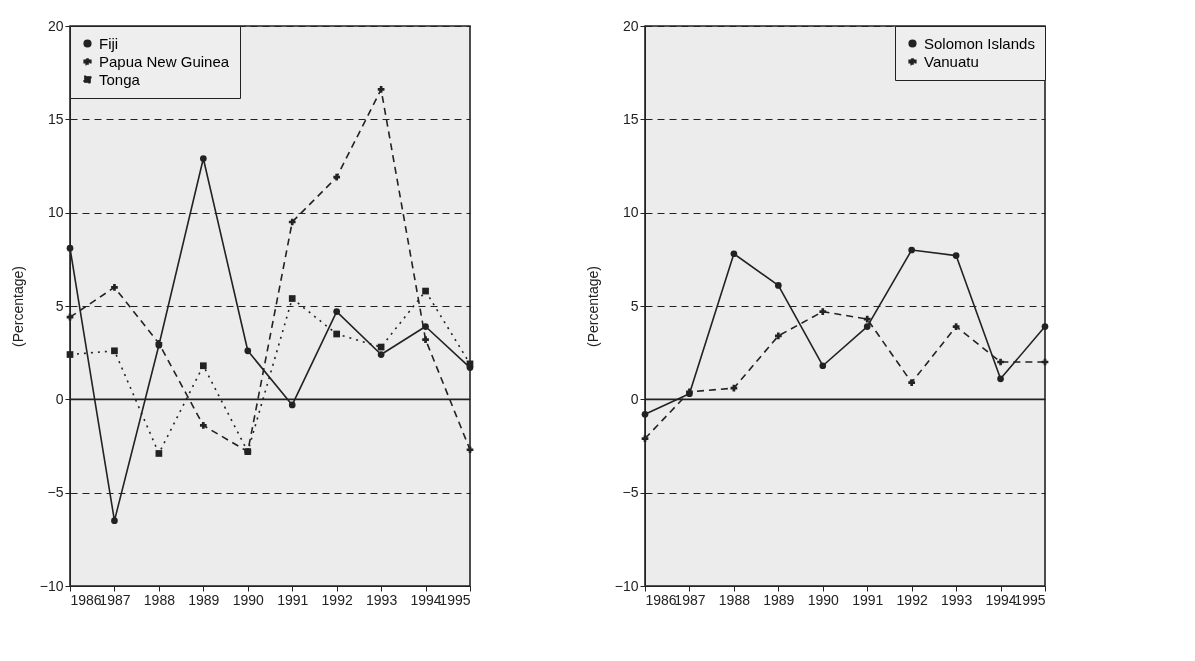 This screenshot has width=1195, height=661. I want to click on legend-label: Tonga, so click(120, 79).